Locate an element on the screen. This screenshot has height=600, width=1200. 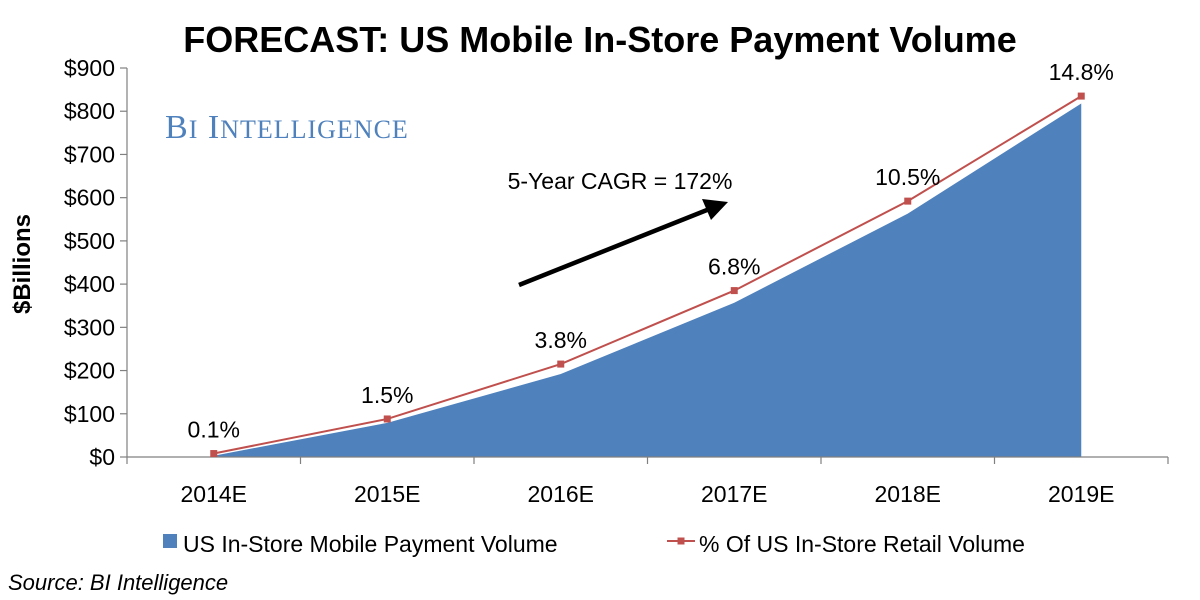
y-axis-label: $Billions is located at coordinates (22, 264).